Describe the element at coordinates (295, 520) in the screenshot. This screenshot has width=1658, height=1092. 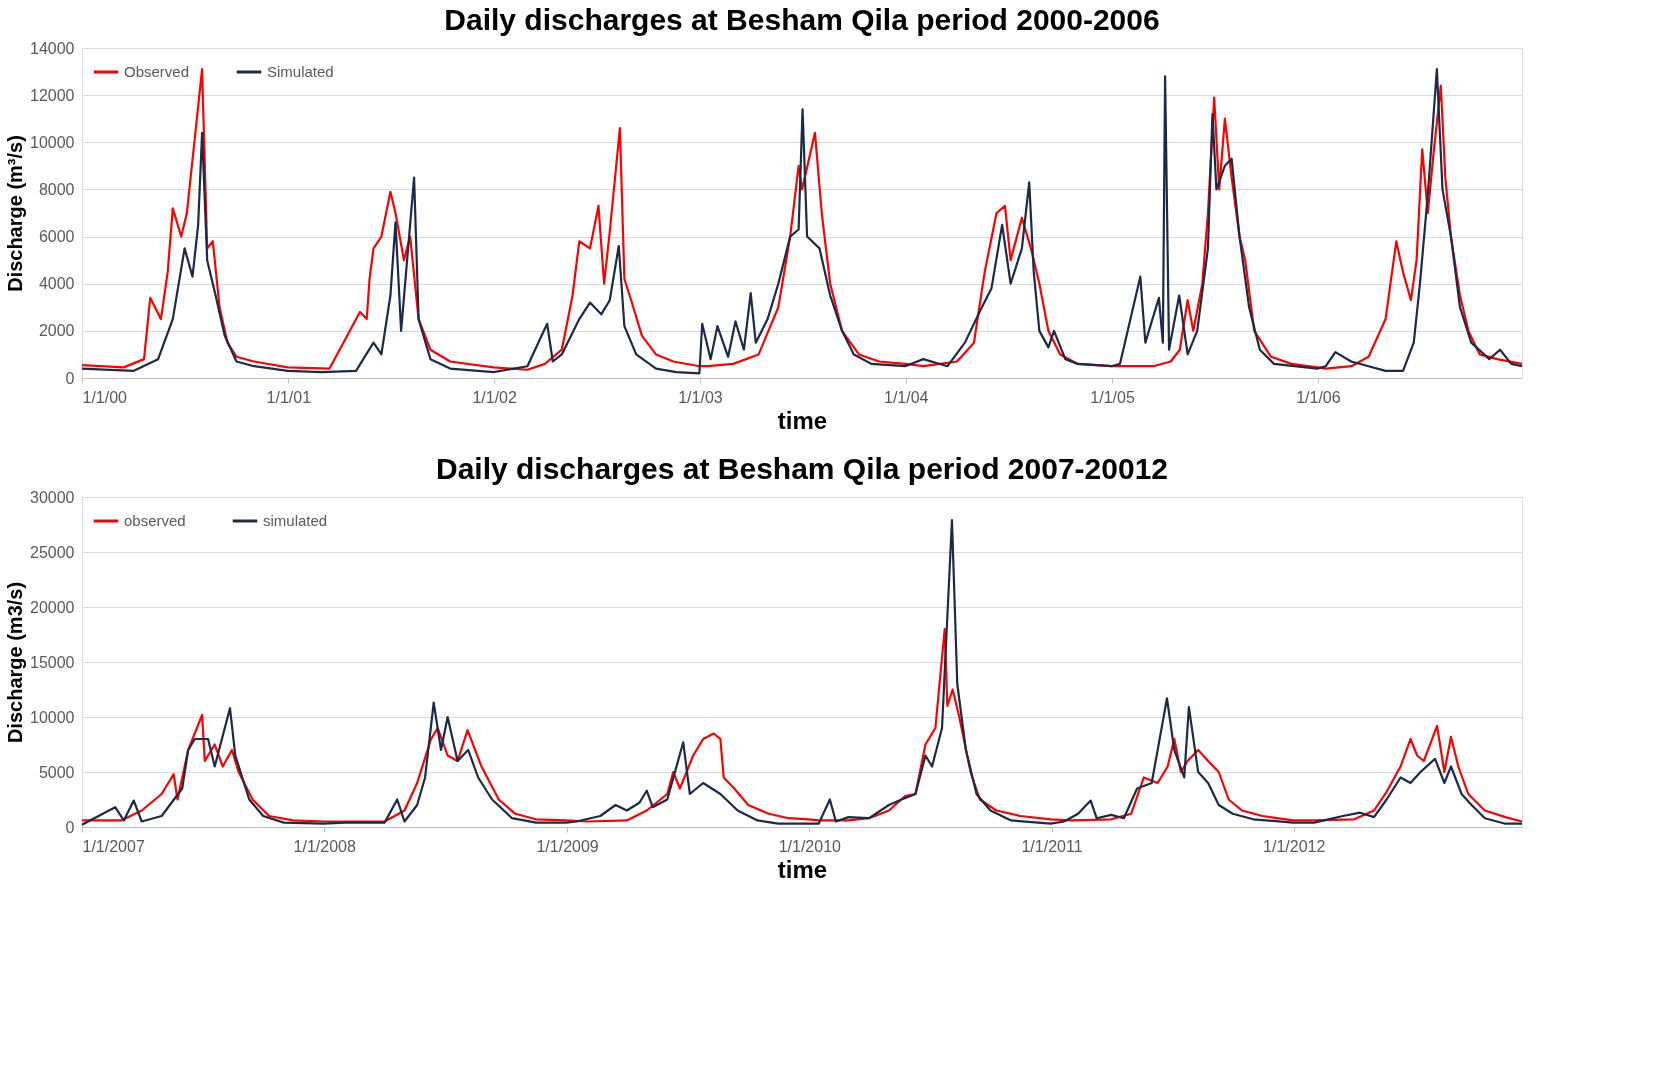
I see `legend-label: simulated` at that location.